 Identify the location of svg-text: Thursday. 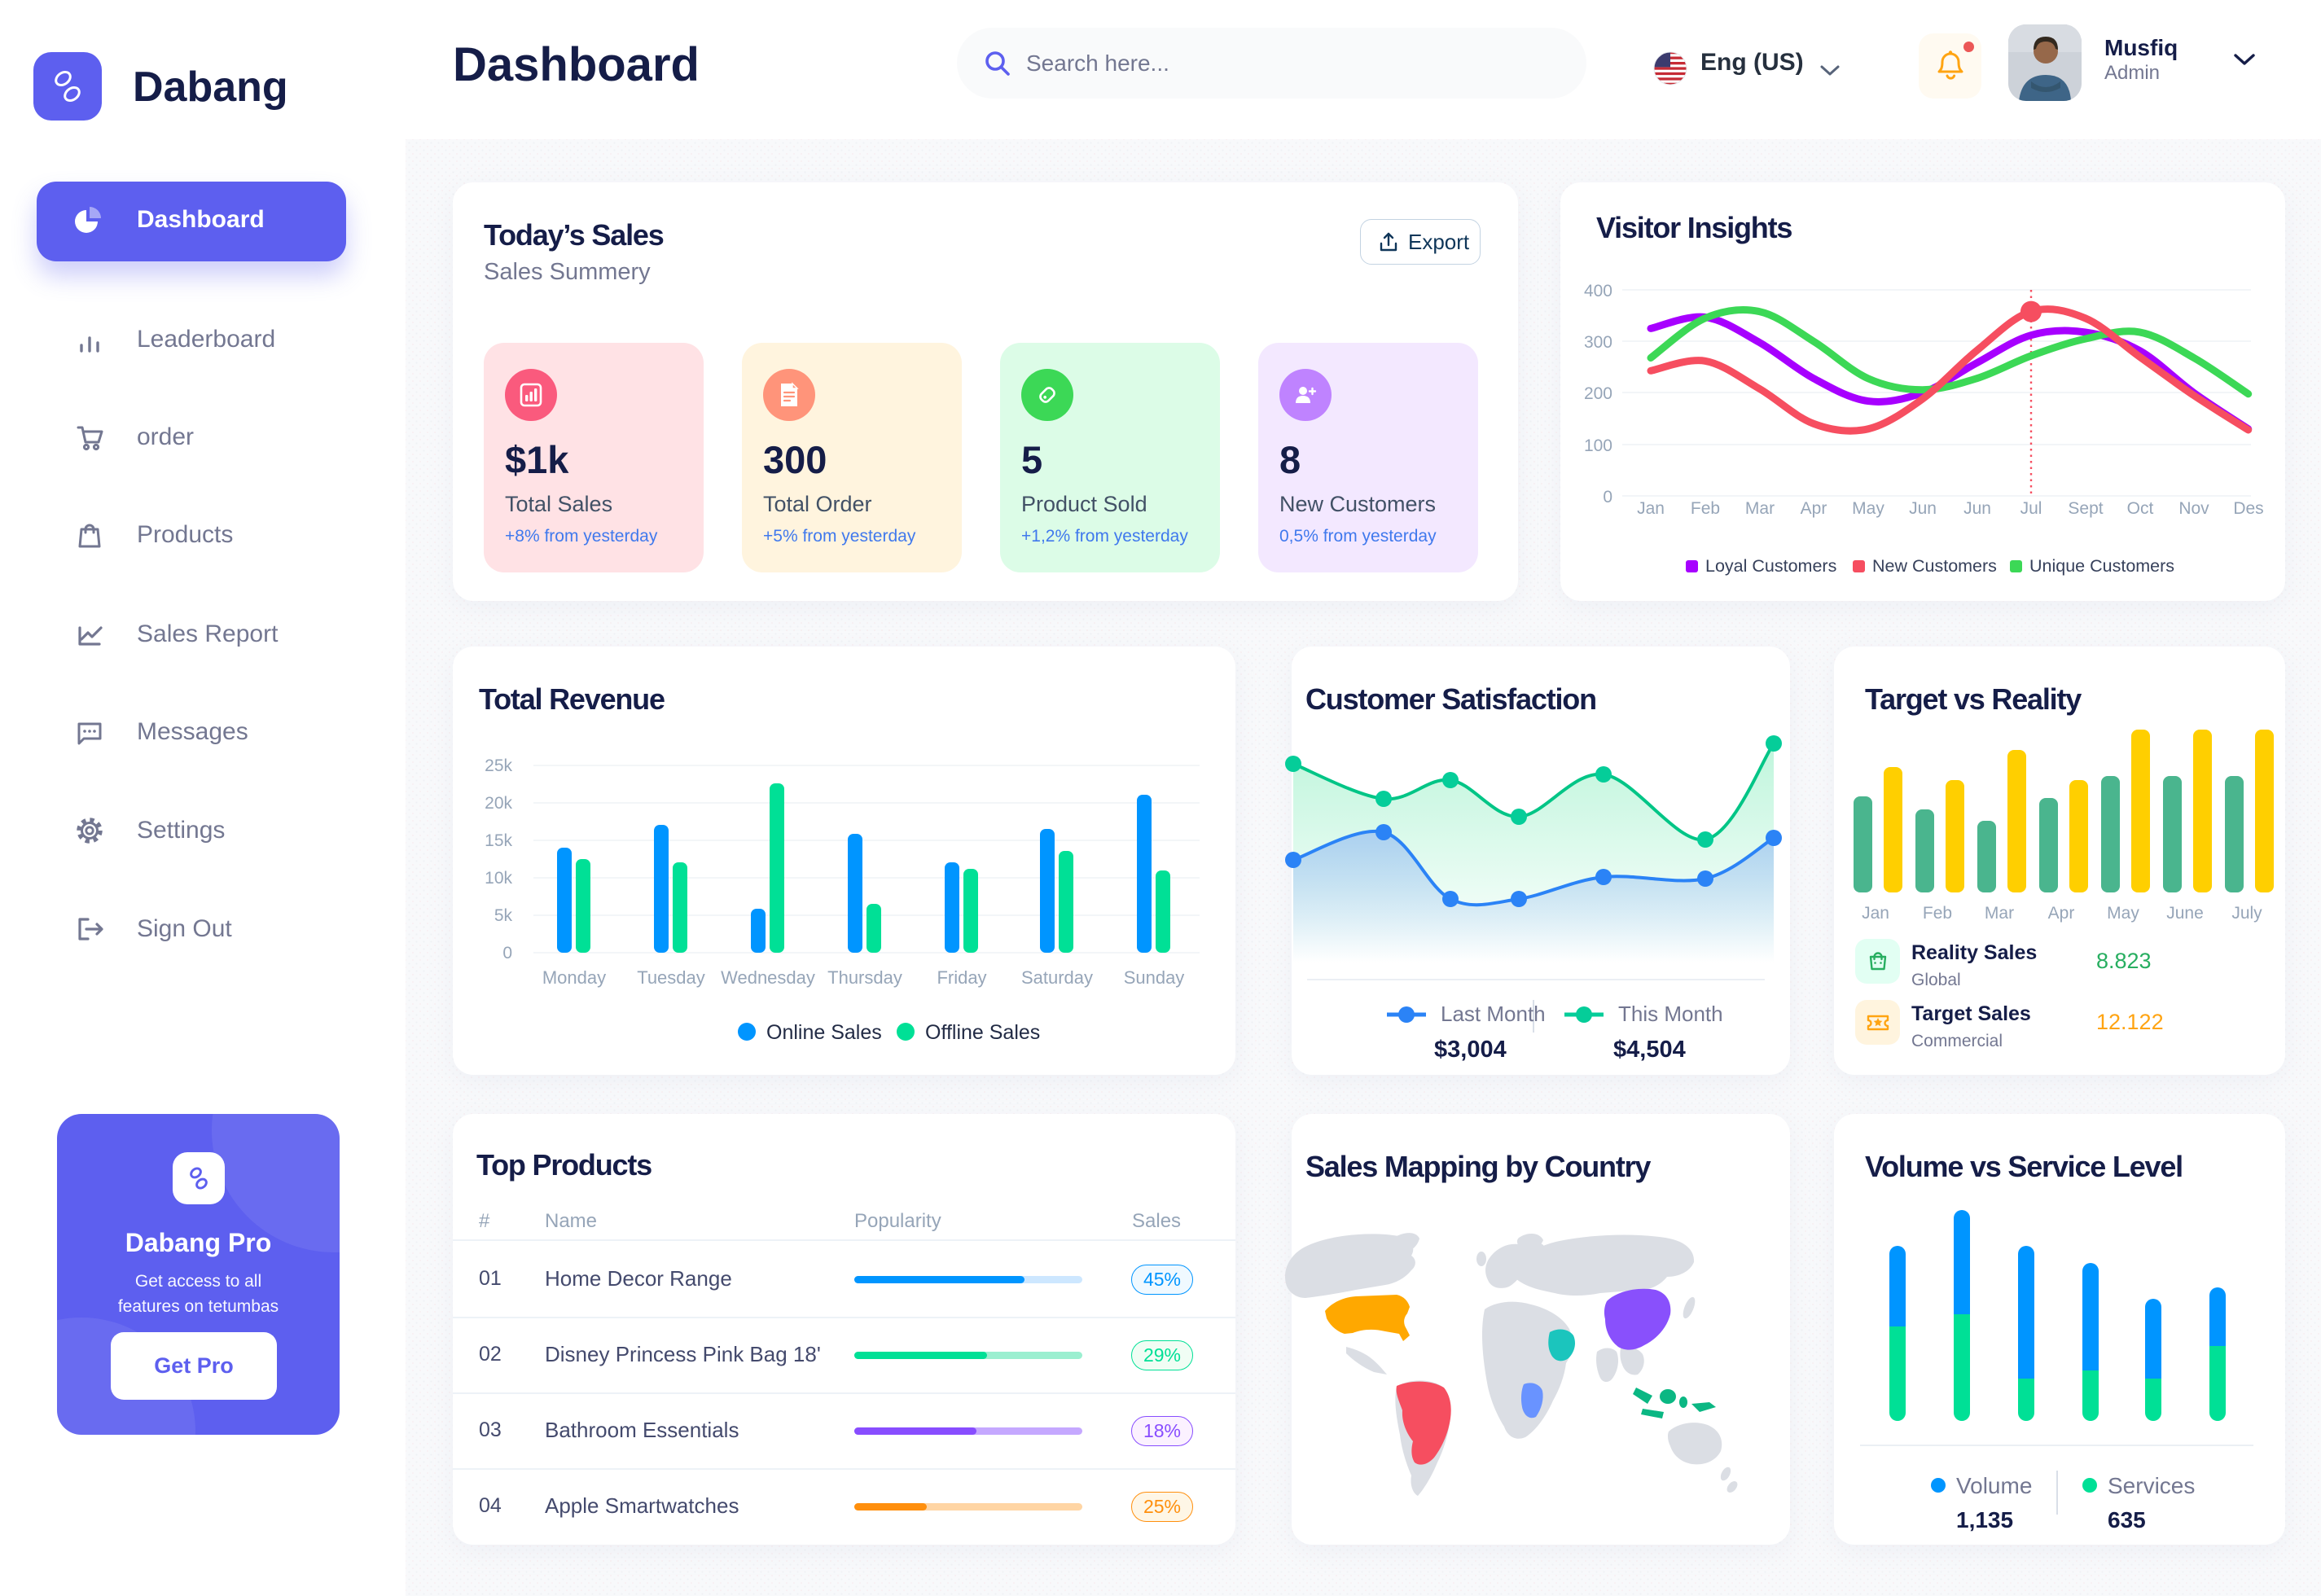
(864, 977).